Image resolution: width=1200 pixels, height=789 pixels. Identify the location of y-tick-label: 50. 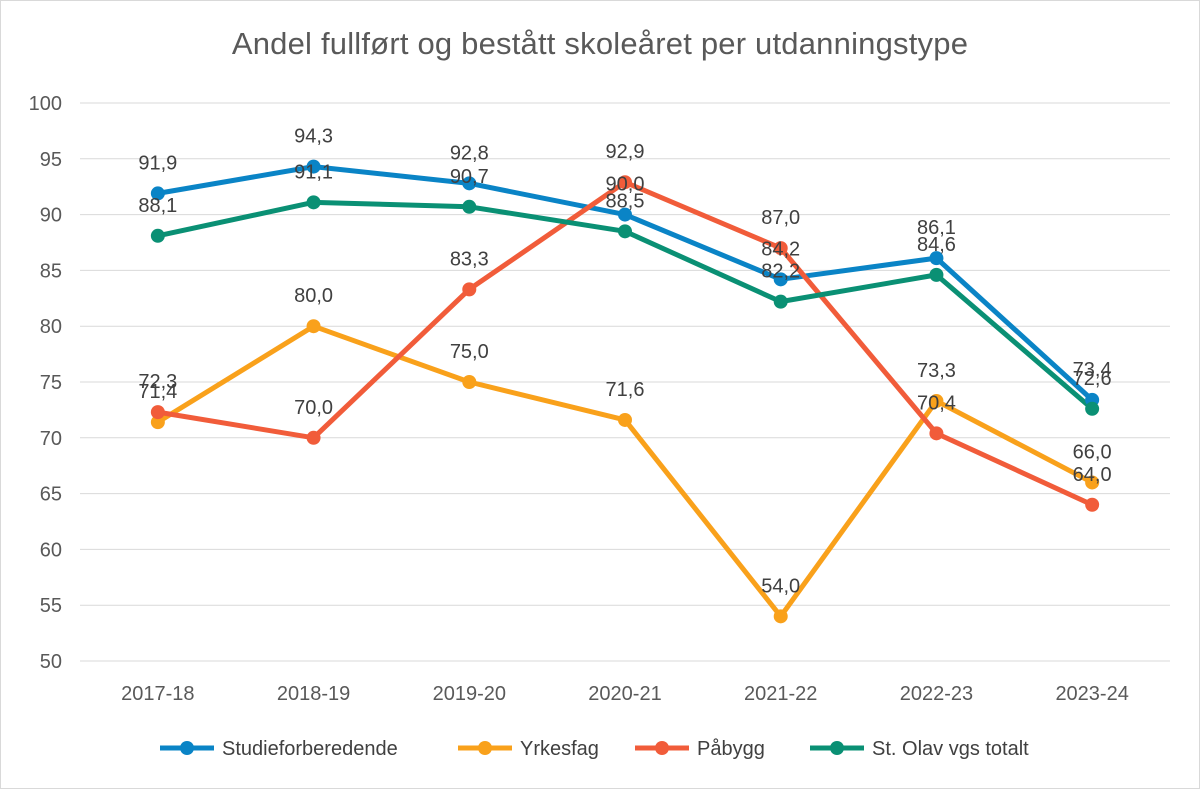
(51, 662).